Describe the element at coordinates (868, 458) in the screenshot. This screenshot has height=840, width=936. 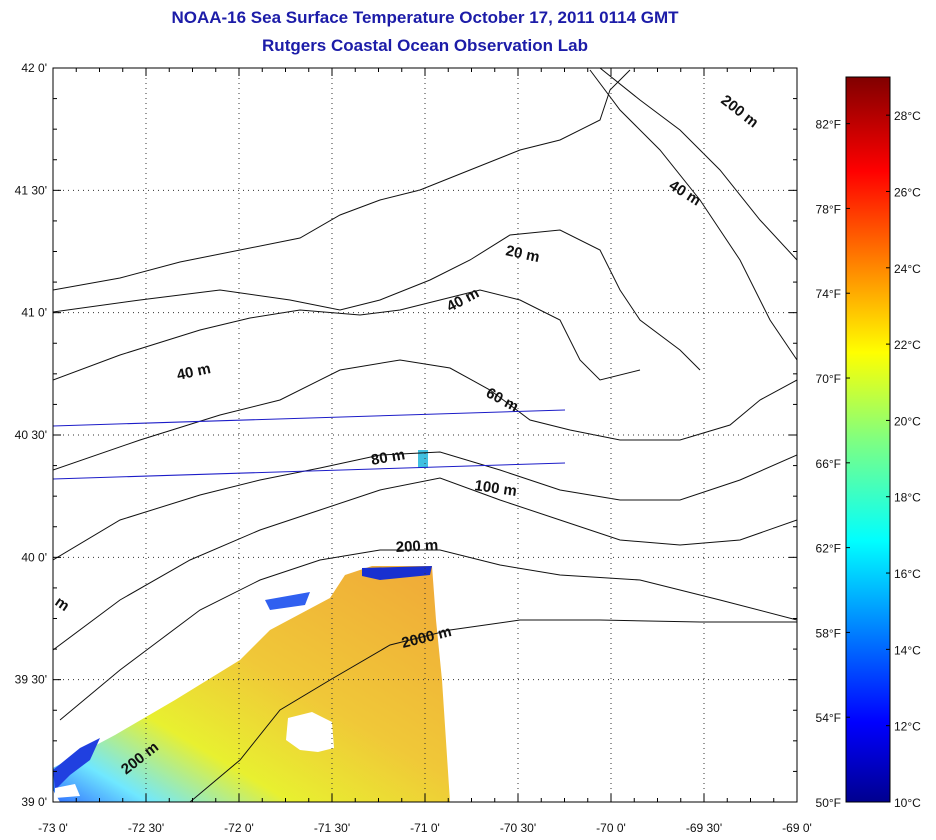
I see `colorbar-ticks` at that location.